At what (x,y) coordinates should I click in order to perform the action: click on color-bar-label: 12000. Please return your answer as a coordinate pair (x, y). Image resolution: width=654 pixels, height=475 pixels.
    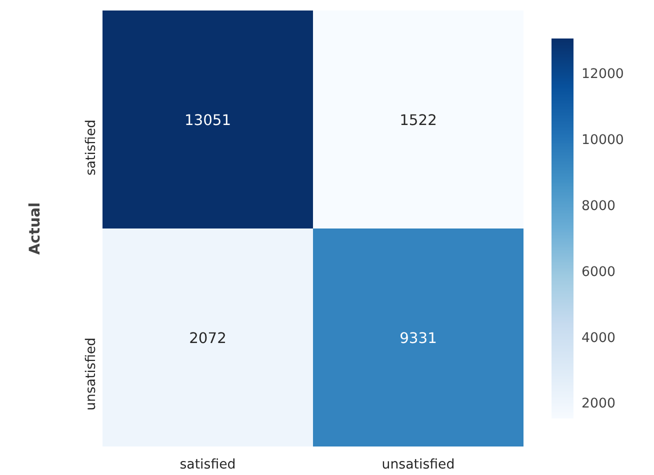
    Looking at the image, I should click on (603, 74).